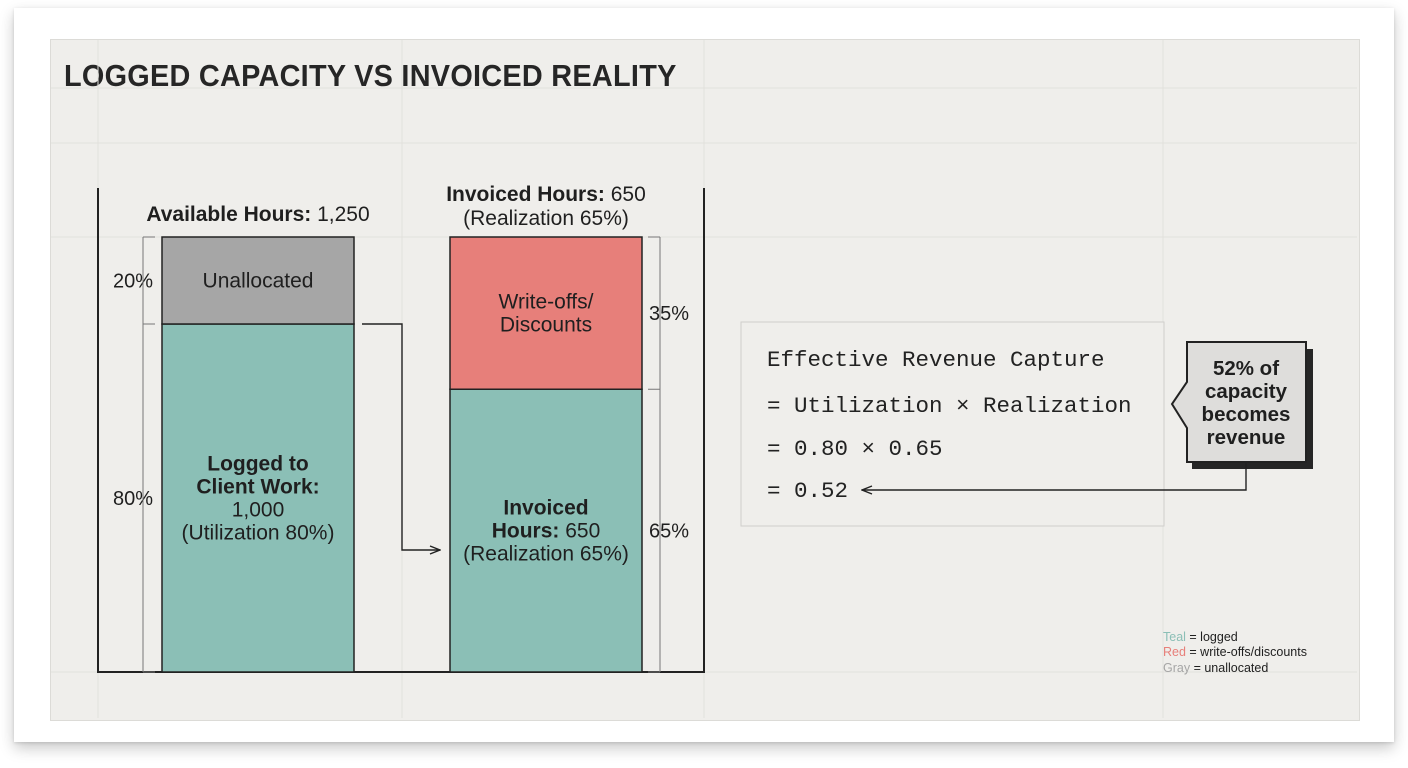 This screenshot has width=1408, height=768. I want to click on segment-label: Invoiced, so click(545, 508).